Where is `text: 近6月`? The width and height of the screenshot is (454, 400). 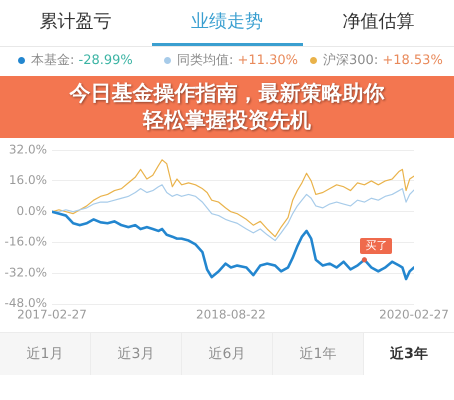 text: 近6月 is located at coordinates (227, 354).